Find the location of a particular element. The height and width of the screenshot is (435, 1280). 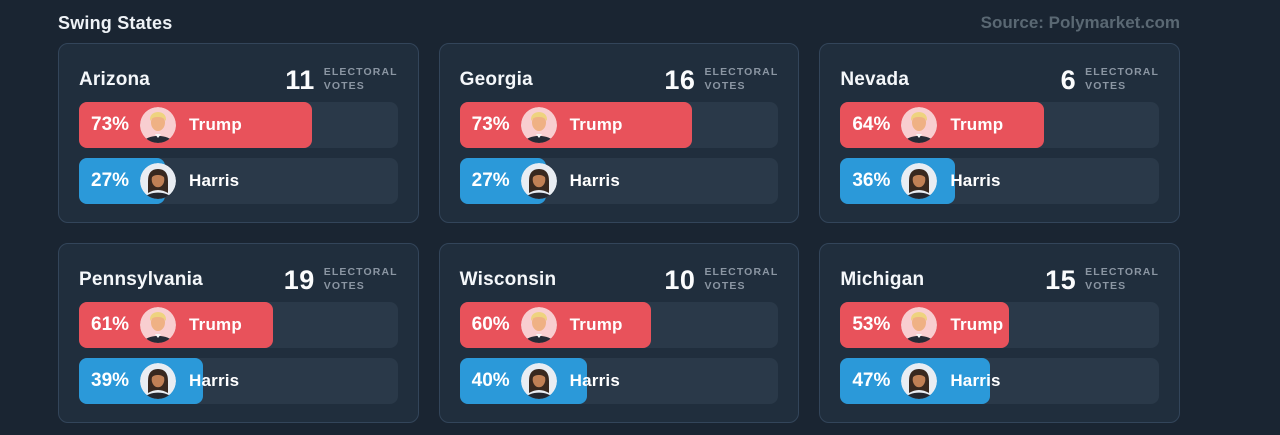

trump-bar-content: 61% Trump is located at coordinates (238, 325).